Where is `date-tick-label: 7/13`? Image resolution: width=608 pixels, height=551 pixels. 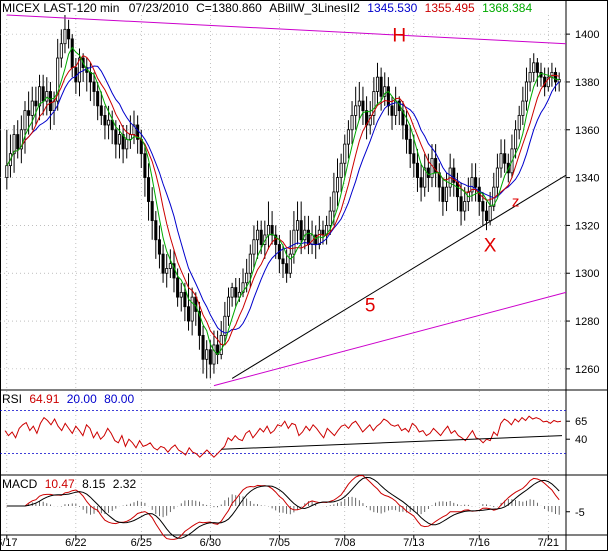 date-tick-label: 7/13 is located at coordinates (413, 543).